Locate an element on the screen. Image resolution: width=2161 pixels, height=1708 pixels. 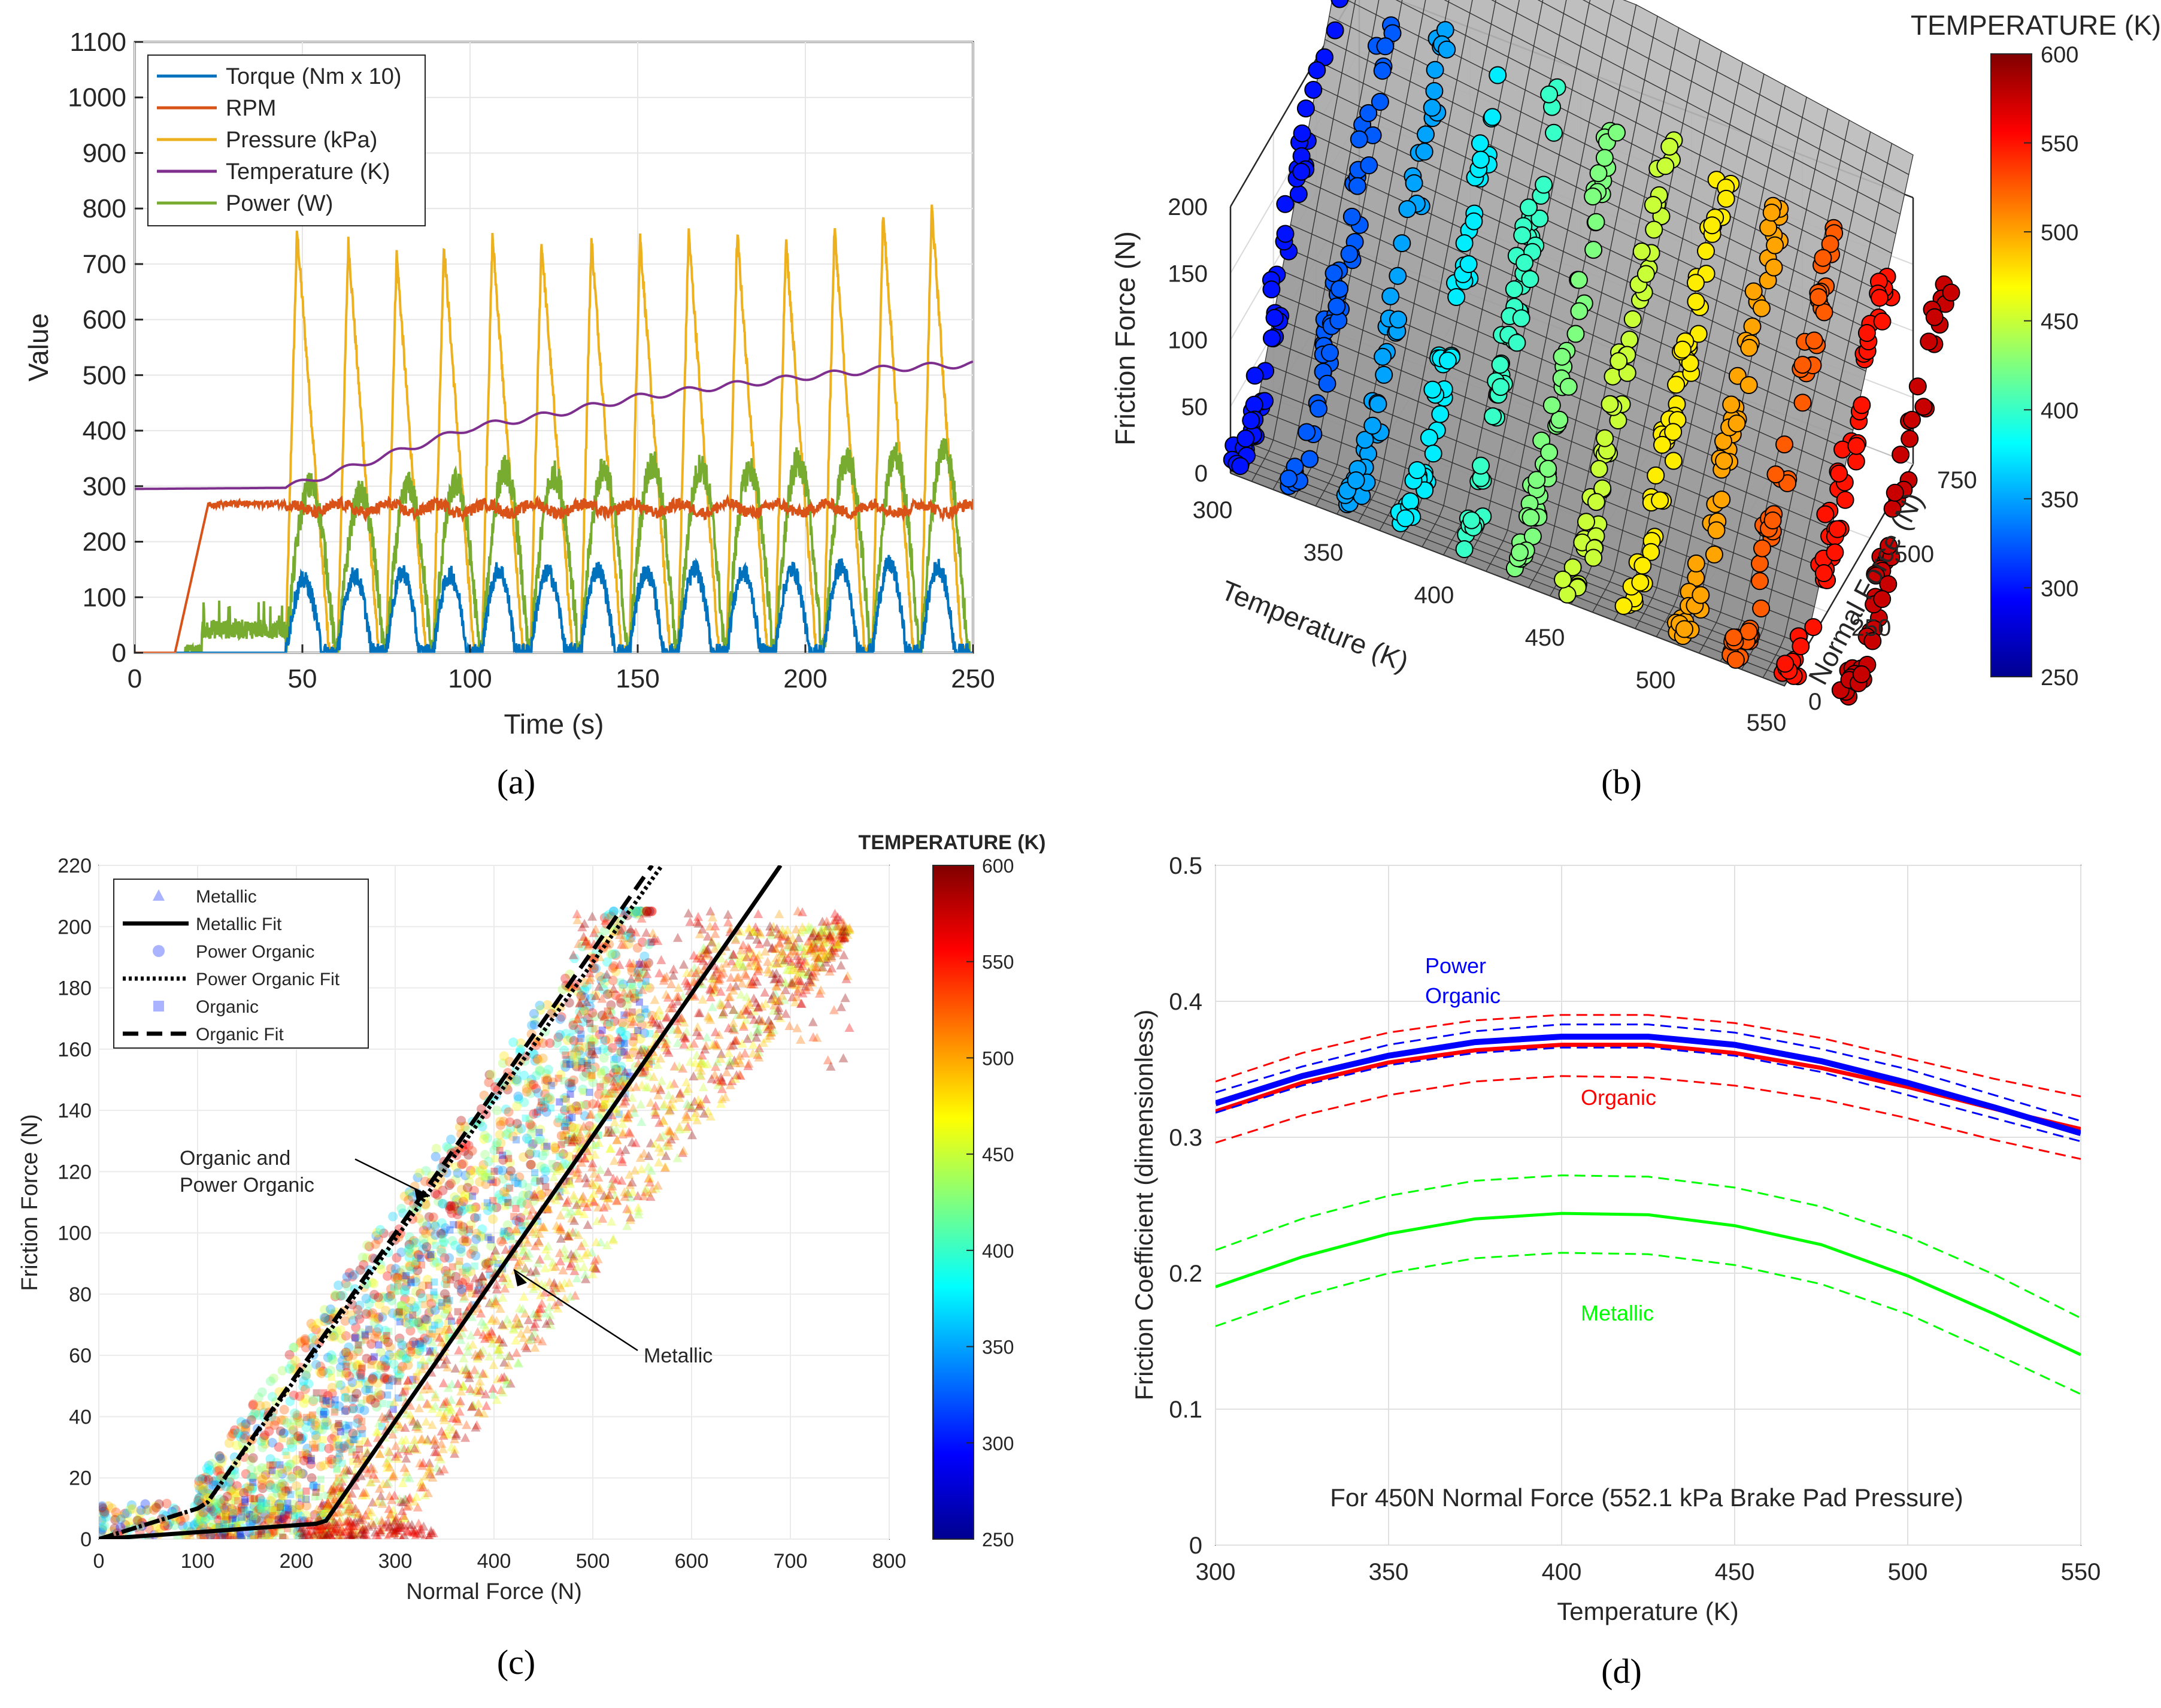
panel-a-ytick-label: 0 is located at coordinates (119, 653).